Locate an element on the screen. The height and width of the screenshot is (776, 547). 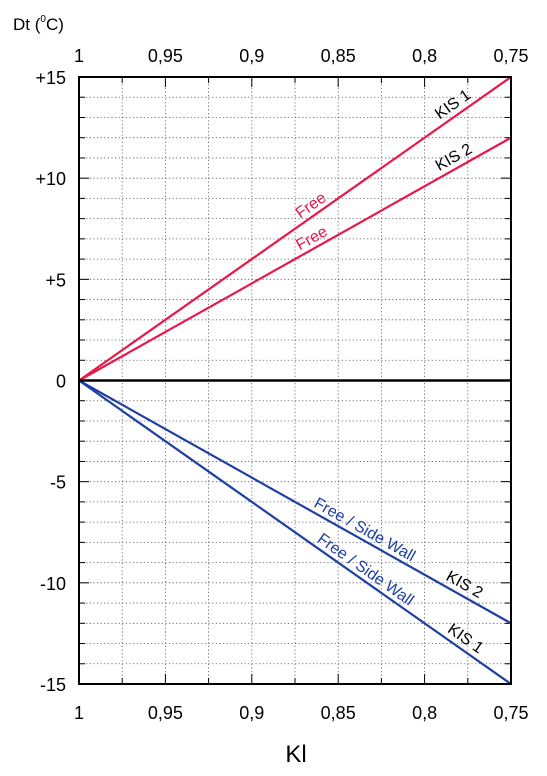
x-tick-label-top: 0,75 is located at coordinates (510, 56).